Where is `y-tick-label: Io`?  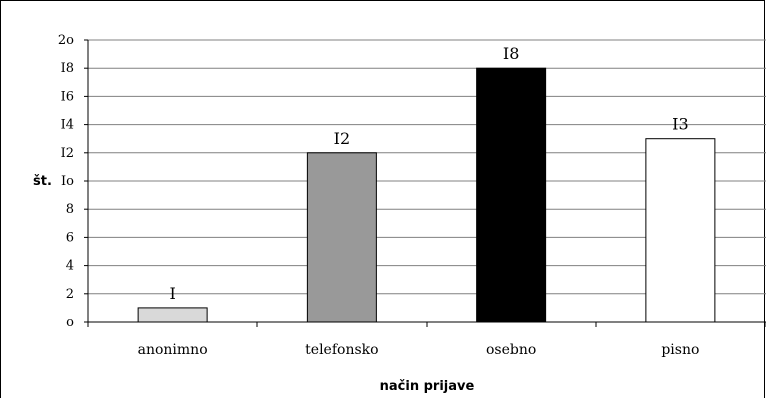 y-tick-label: Io is located at coordinates (67, 181).